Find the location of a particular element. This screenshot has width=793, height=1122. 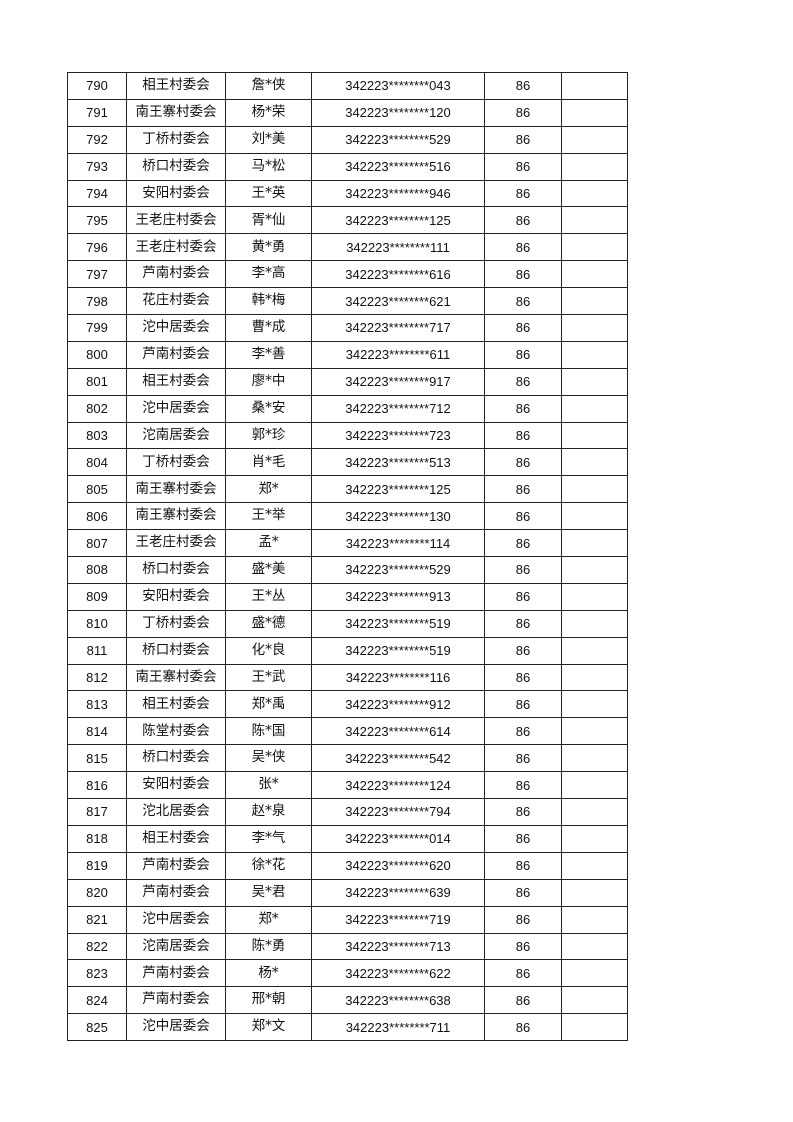

id-number-cell: 342223********116 is located at coordinates (398, 677).